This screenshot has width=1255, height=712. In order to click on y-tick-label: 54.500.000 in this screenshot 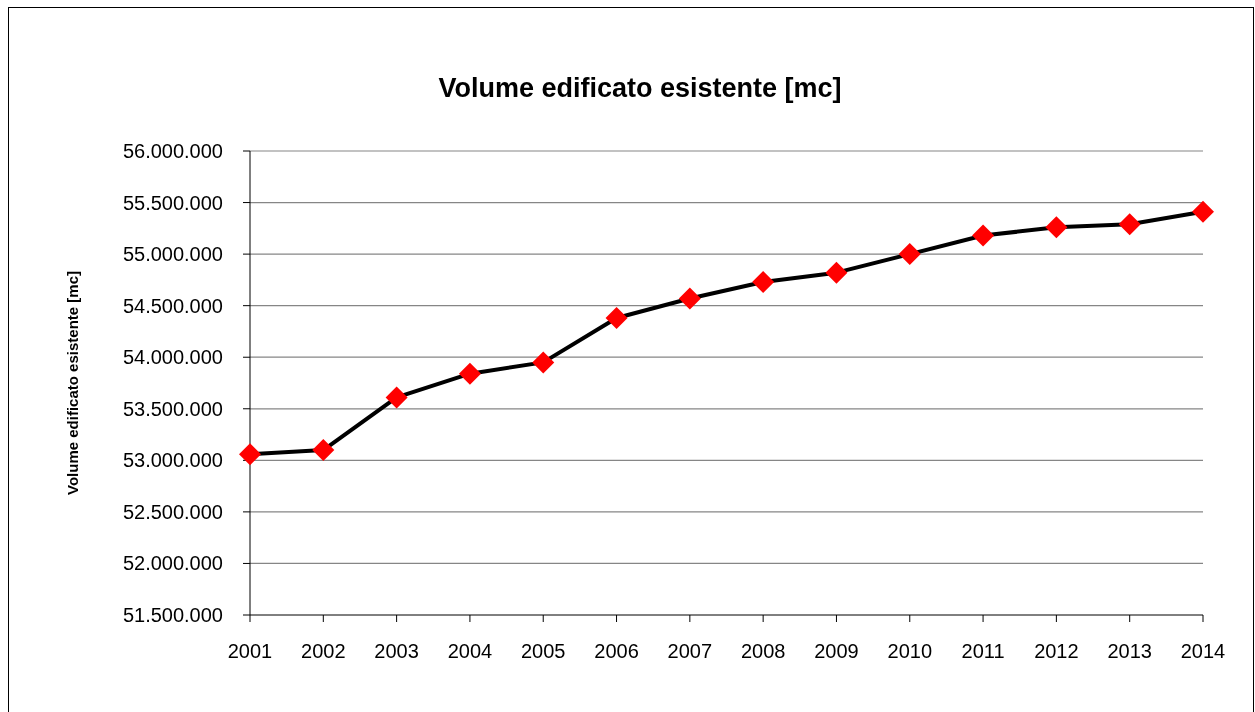, I will do `click(172, 305)`.